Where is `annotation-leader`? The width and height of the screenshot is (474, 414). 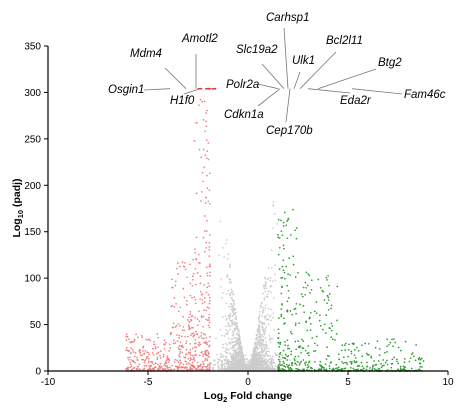 annotation-leader is located at coordinates (273, 76).